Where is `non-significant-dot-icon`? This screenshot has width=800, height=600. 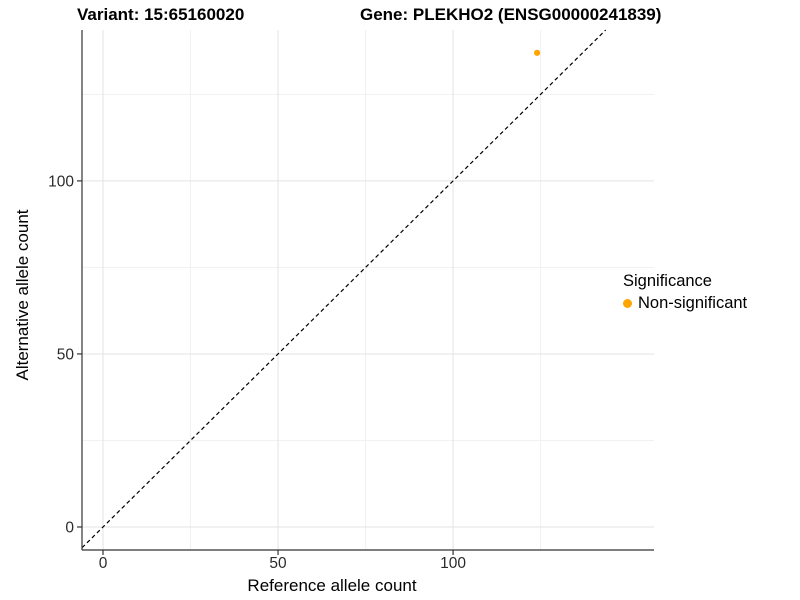
non-significant-dot-icon is located at coordinates (627, 303).